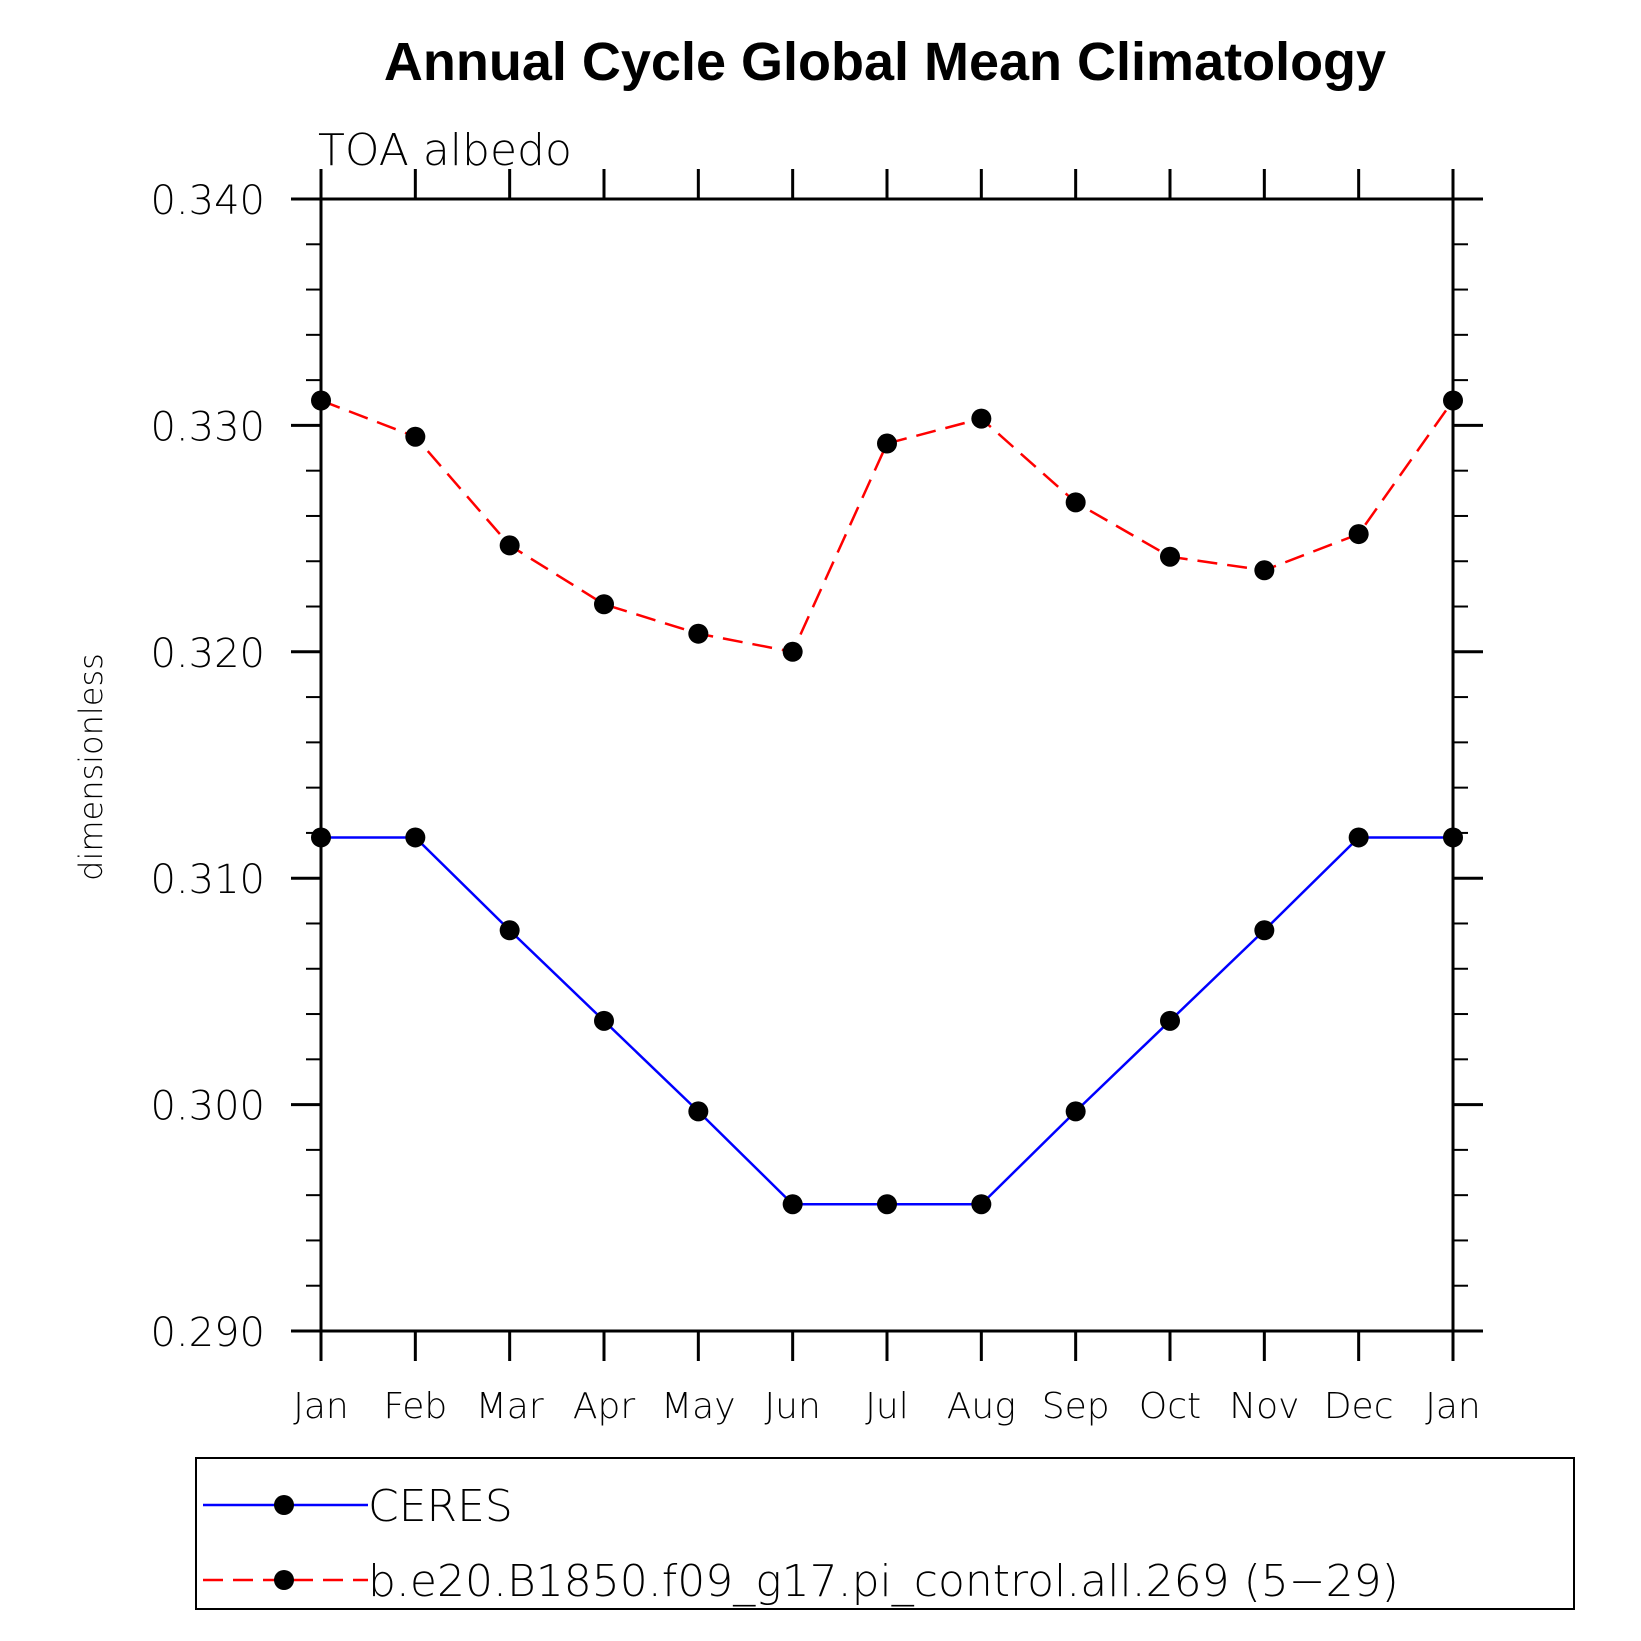 The width and height of the screenshot is (1641, 1641). What do you see at coordinates (207, 427) in the screenshot?
I see `y-tick-label: 0.330` at bounding box center [207, 427].